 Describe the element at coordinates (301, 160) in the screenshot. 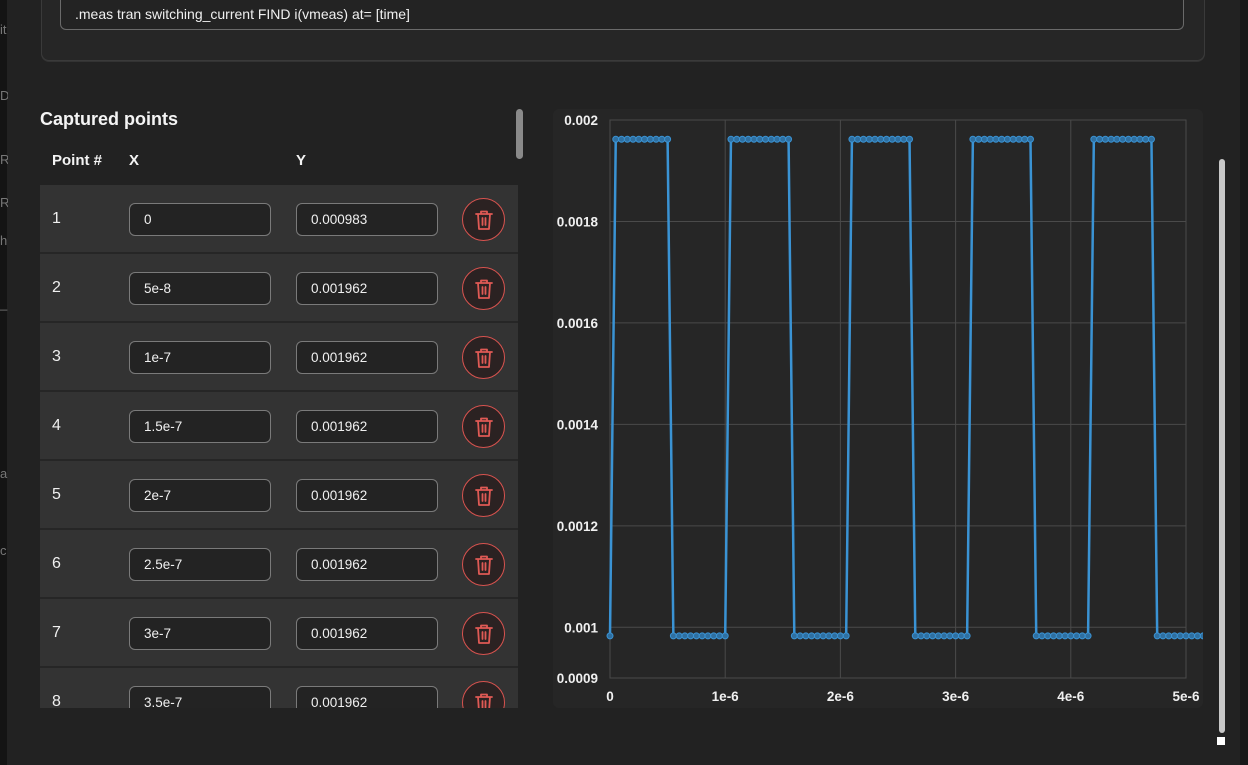

I see `column-header-y: Y` at that location.